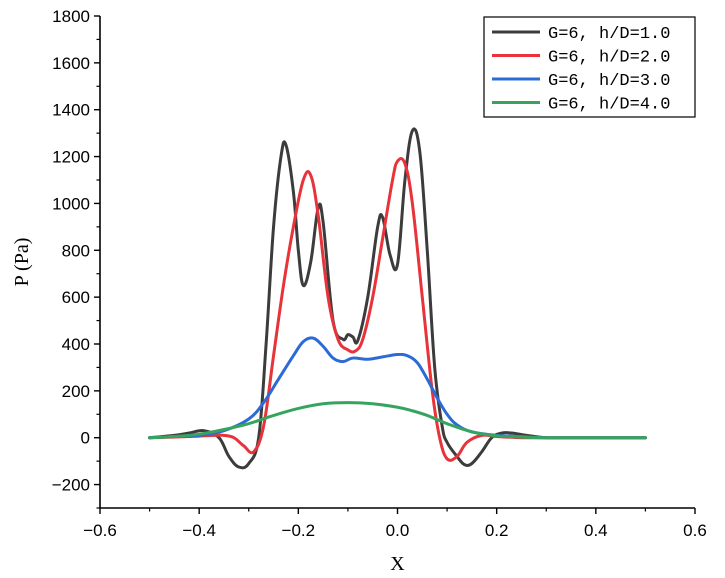  Describe the element at coordinates (71, 63) in the screenshot. I see `y-tick-label: 1600` at that location.